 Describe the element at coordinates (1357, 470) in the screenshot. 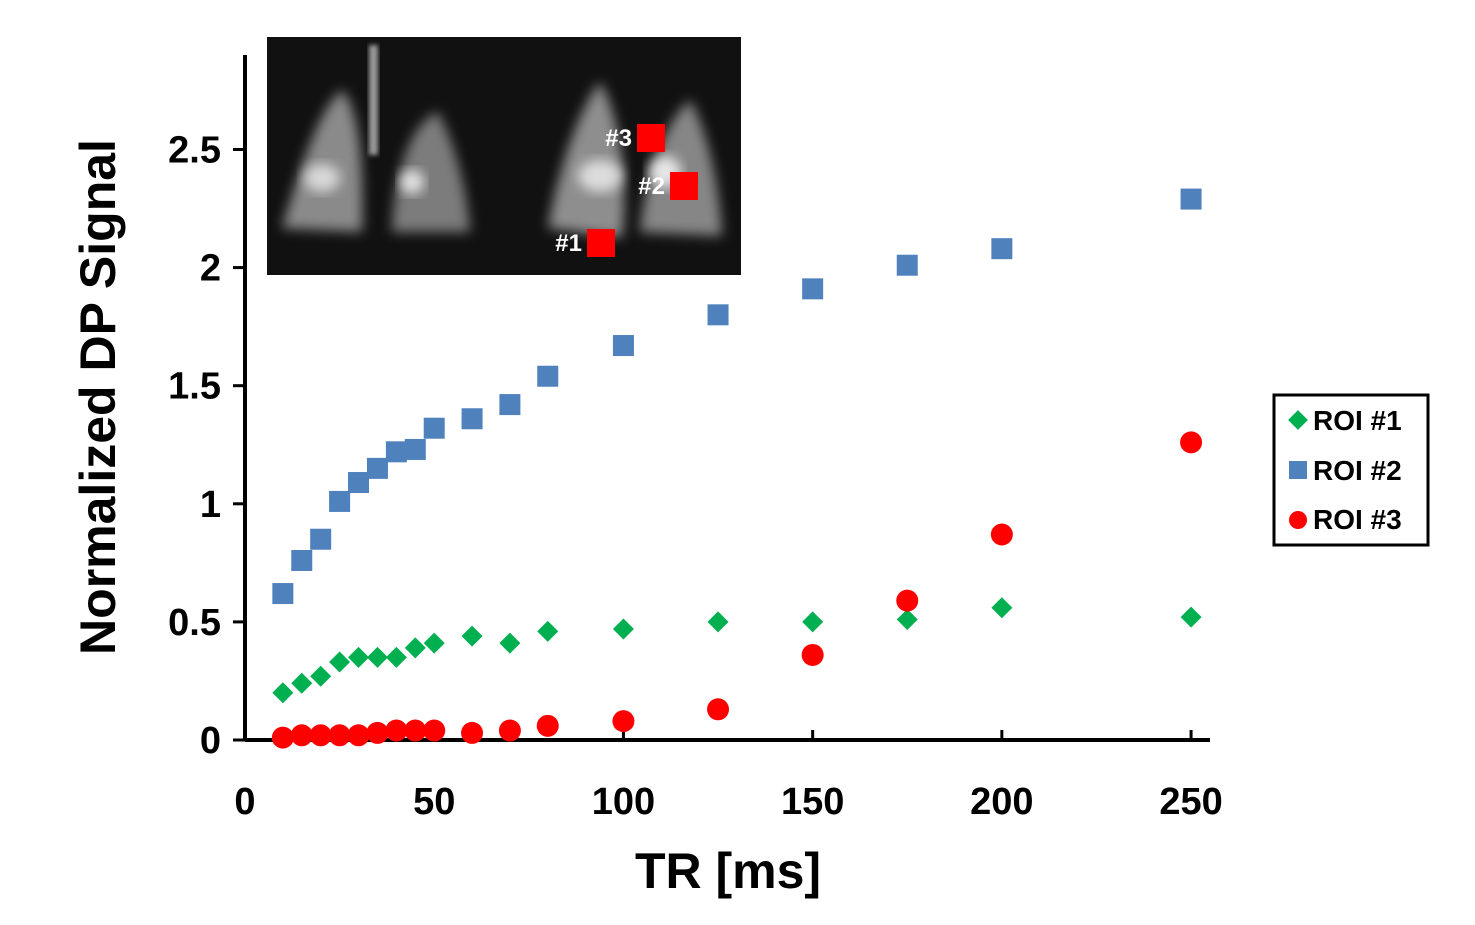

I see `legend-label-roi-2: ROI #2` at that location.